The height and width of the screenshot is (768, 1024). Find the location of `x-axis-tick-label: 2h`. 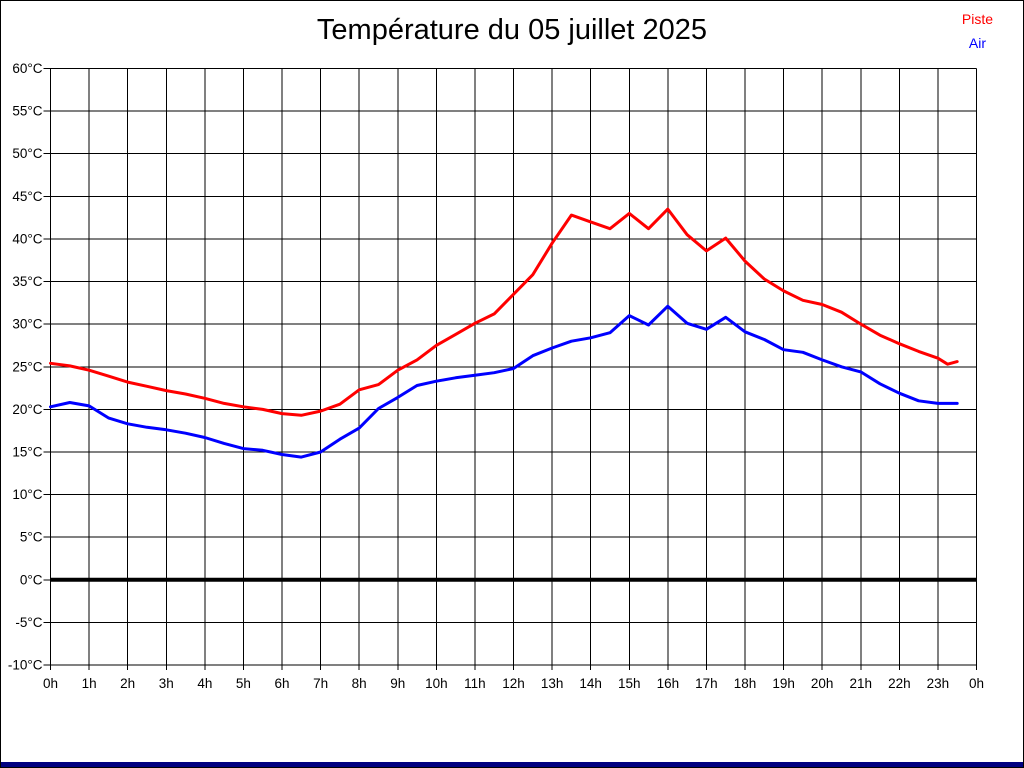

x-axis-tick-label: 2h is located at coordinates (127, 683).